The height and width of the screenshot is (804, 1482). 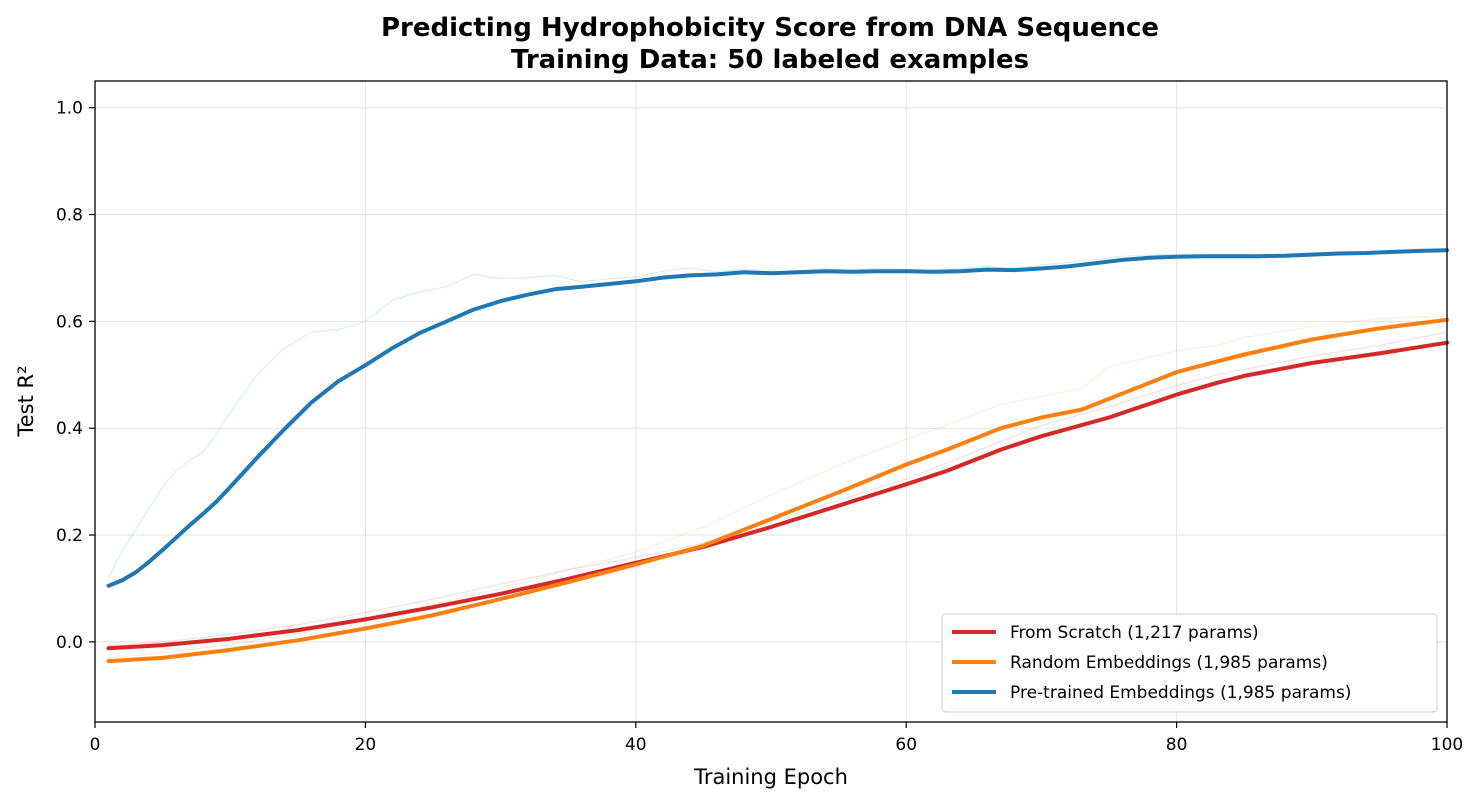 What do you see at coordinates (770, 60) in the screenshot?
I see `chart-subtitle: Training Data: 50 labeled examples` at bounding box center [770, 60].